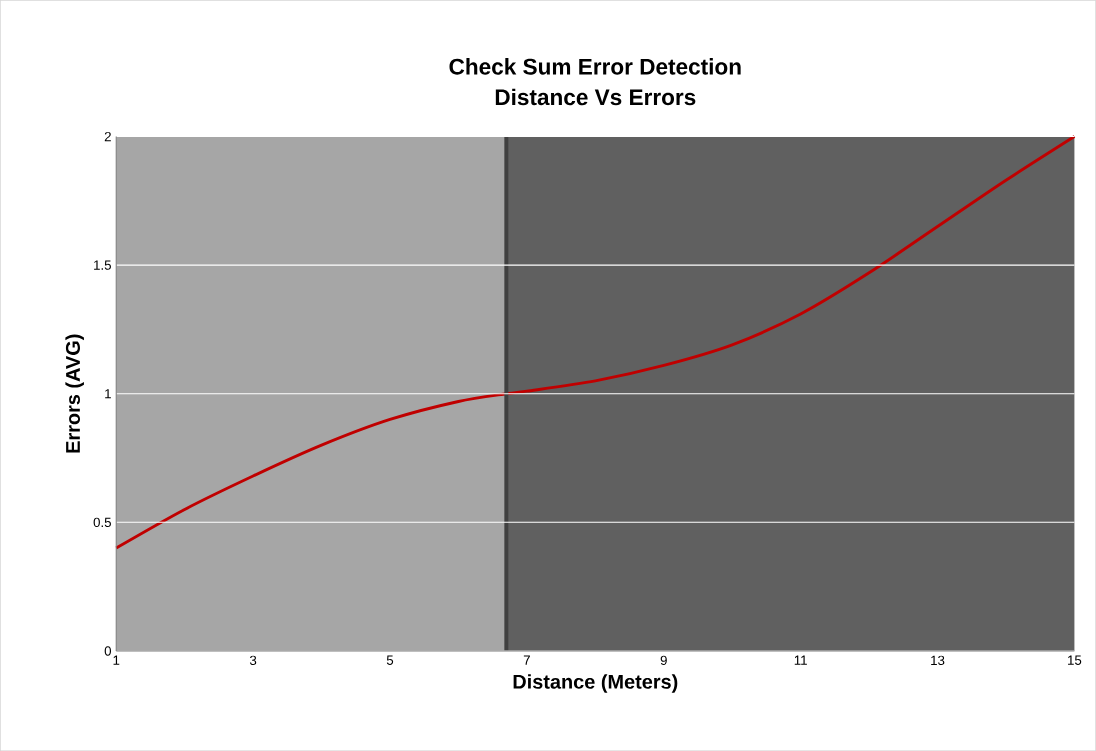  I want to click on chart-title: Check Sum Error Detection, so click(595, 66).